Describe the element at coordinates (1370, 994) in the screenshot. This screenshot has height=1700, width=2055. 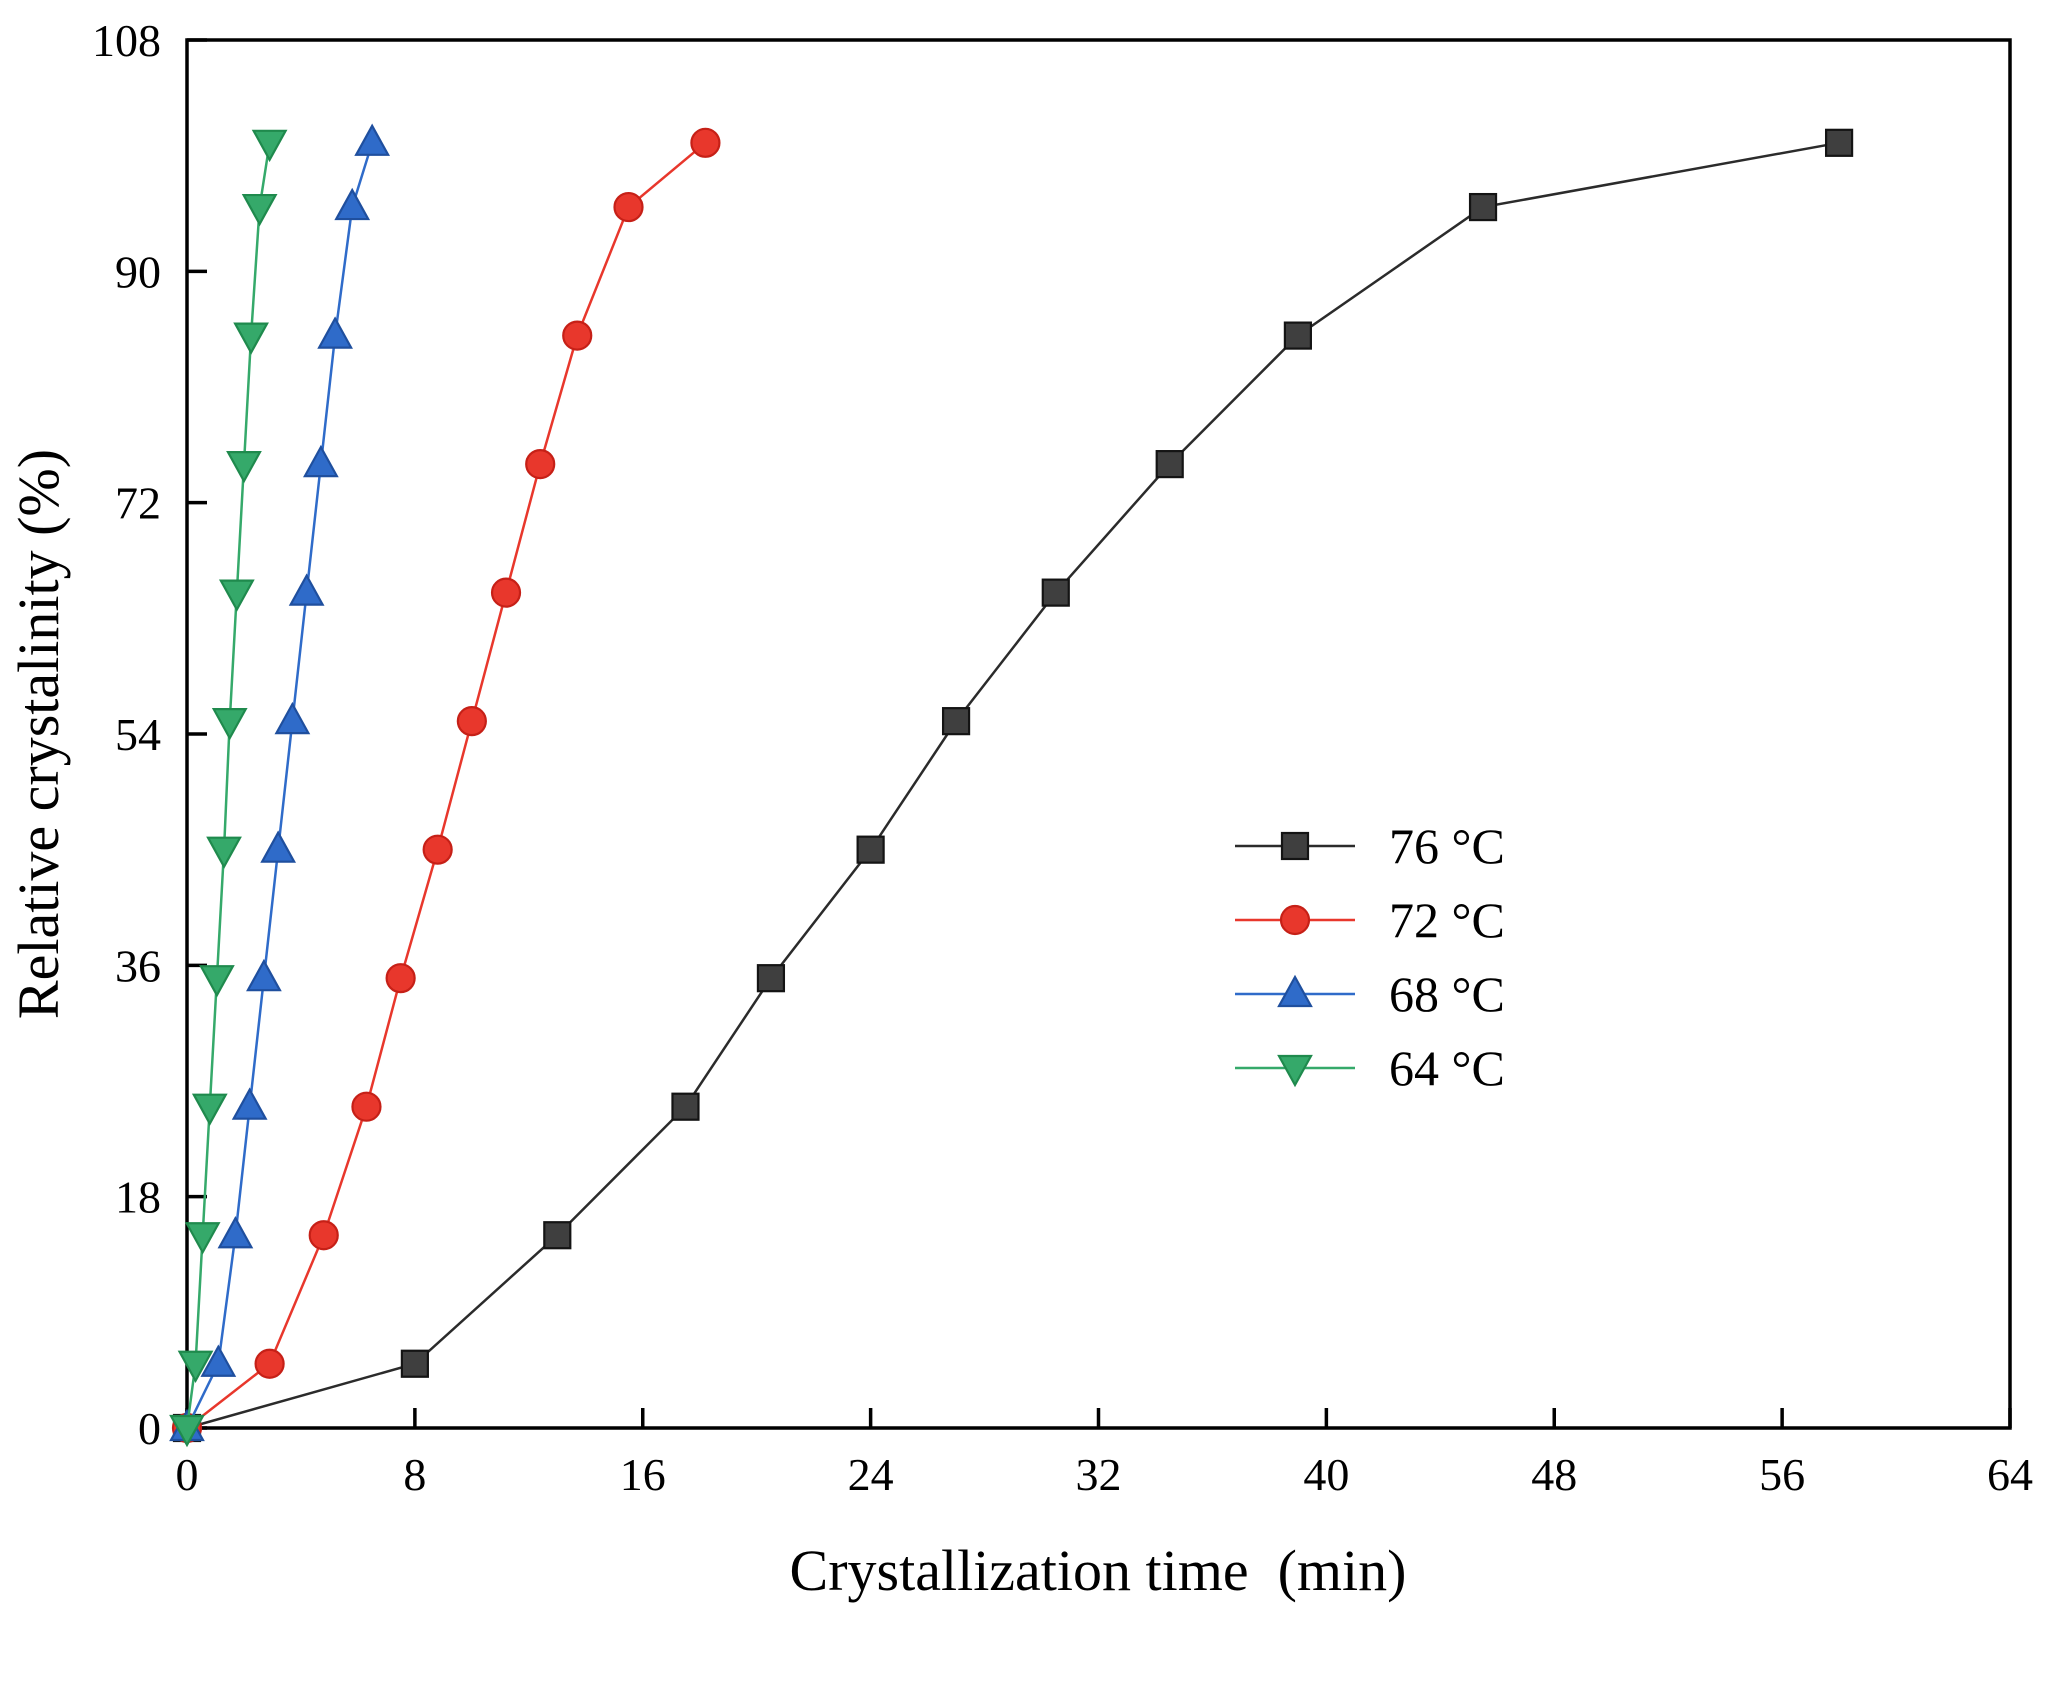
I see `legend-entry: 68 °C` at that location.